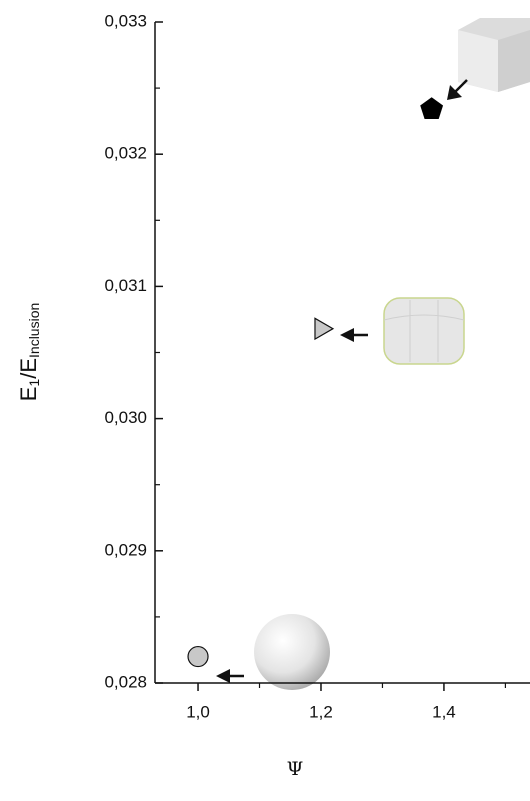 This screenshot has width=530, height=801. I want to click on y-tick-label: 0,032, so click(125, 153).